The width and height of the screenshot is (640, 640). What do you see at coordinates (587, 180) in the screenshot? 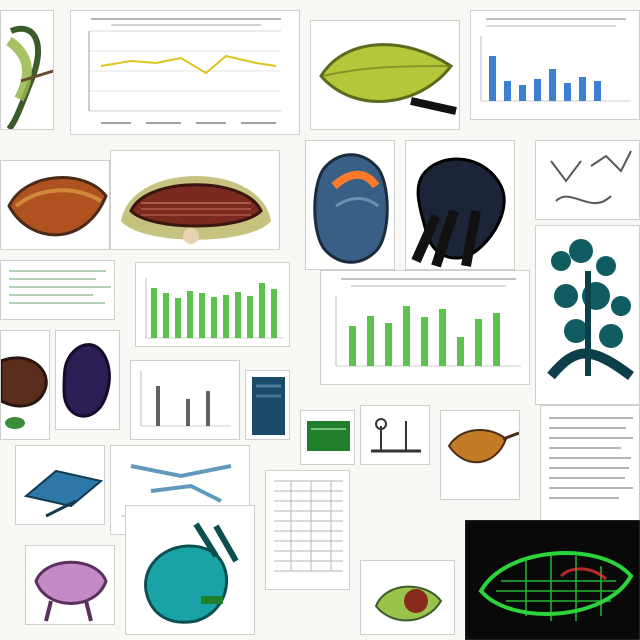
I see `sketch-tile` at bounding box center [587, 180].